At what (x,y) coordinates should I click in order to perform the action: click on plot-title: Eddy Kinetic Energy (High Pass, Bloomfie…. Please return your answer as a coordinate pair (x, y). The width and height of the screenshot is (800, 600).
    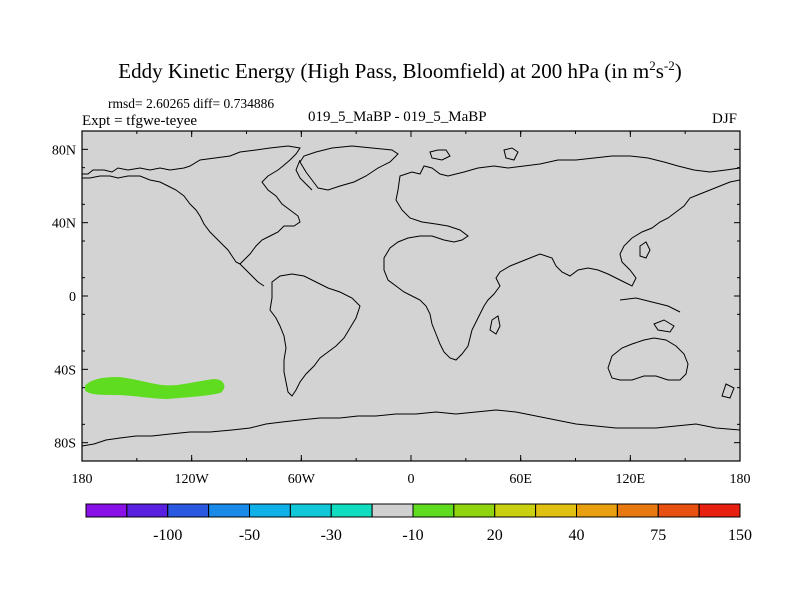
    Looking at the image, I should click on (400, 70).